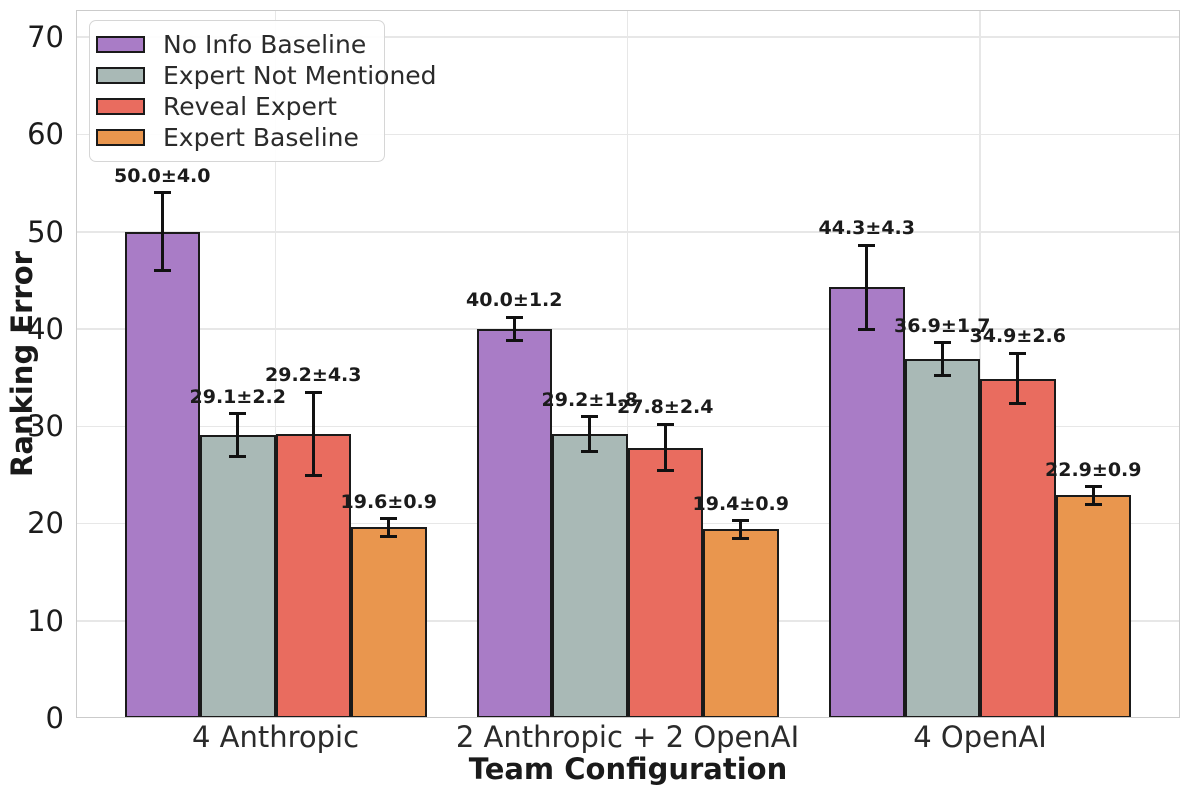  What do you see at coordinates (514, 300) in the screenshot?
I see `bar-value-label: 40.0±1.2` at bounding box center [514, 300].